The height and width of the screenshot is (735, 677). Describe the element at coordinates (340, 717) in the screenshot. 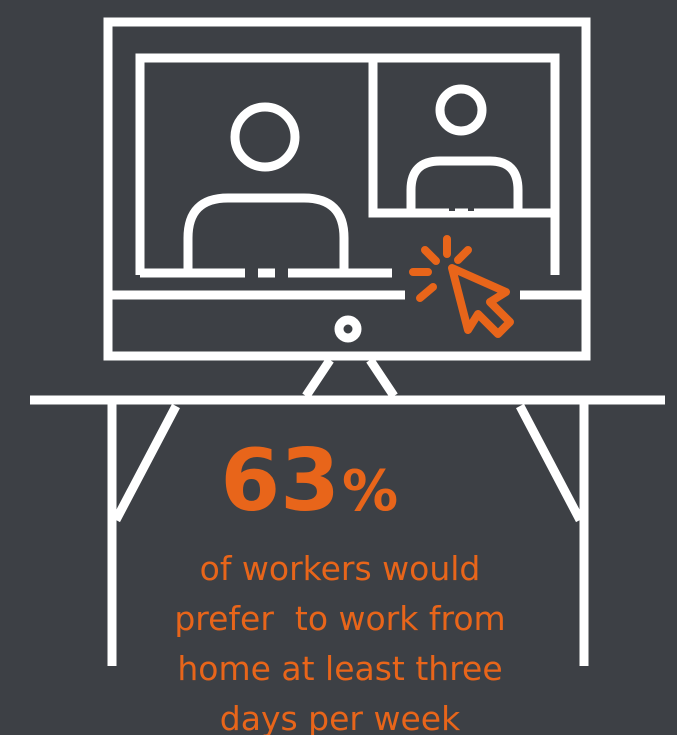

I see `description-line: days per week` at that location.